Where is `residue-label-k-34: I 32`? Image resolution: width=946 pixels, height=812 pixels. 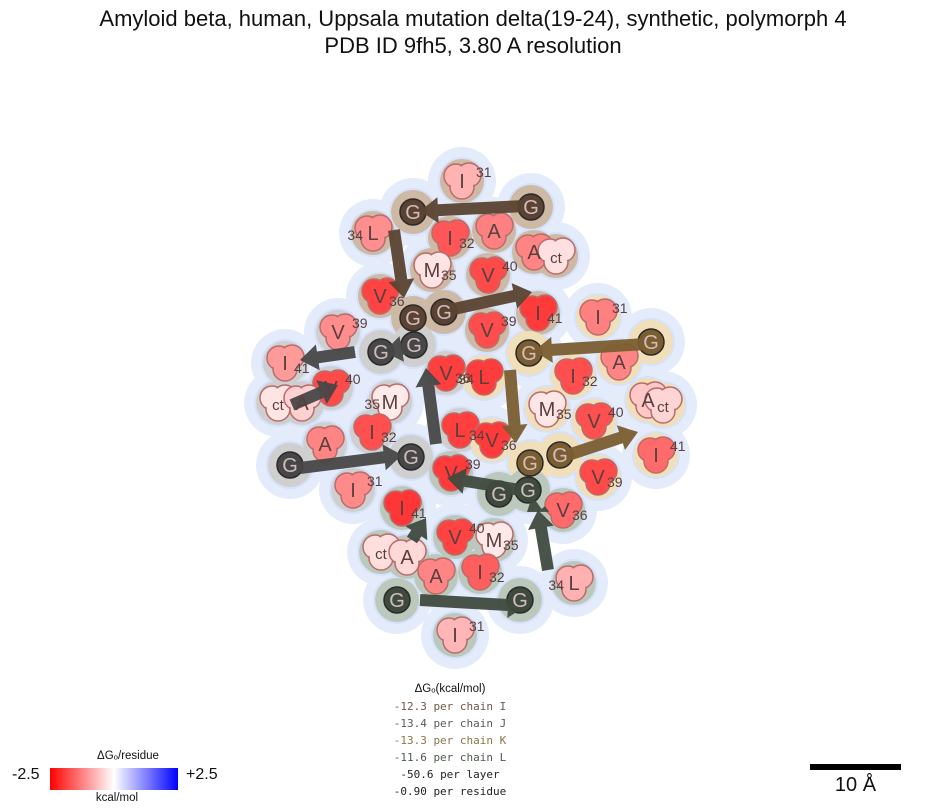 residue-label-k-34: I 32 is located at coordinates (584, 377).